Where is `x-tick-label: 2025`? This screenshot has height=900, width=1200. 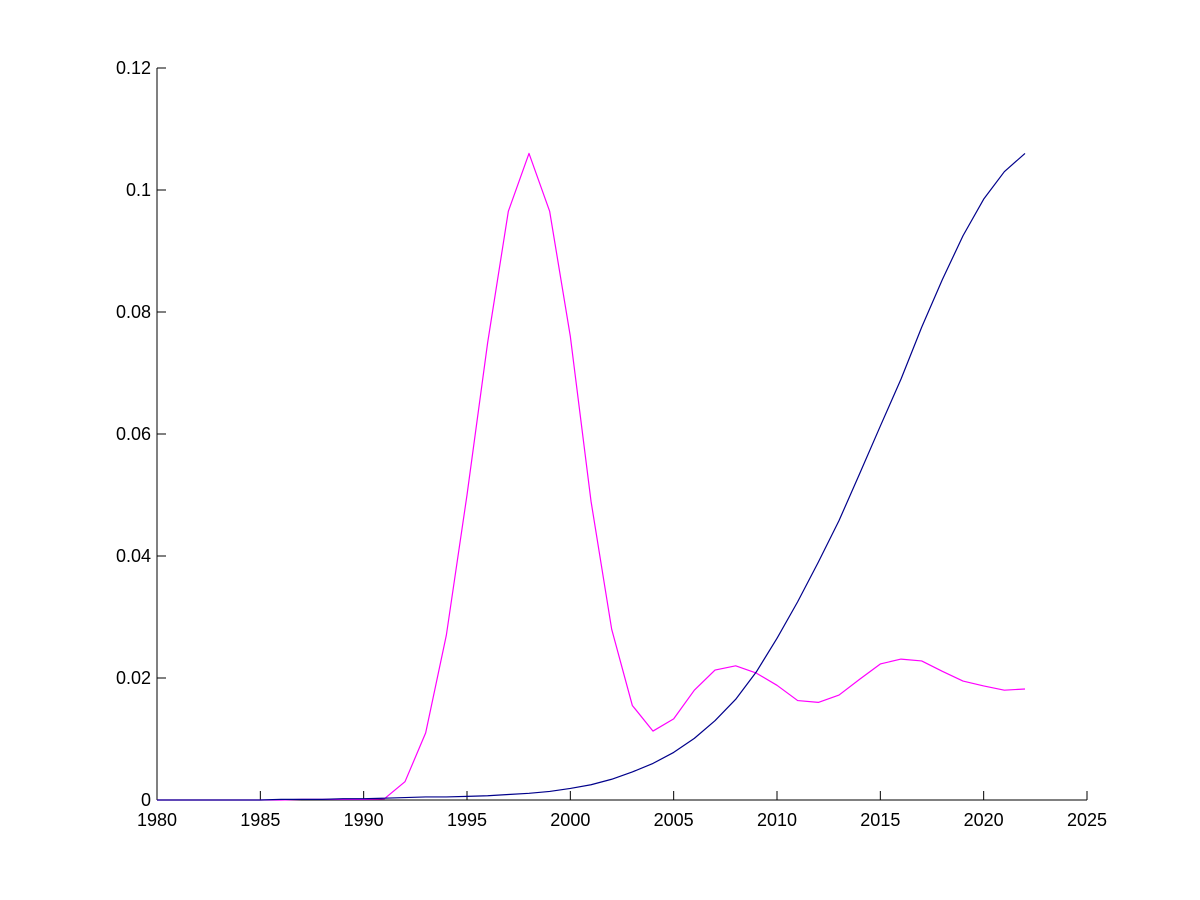 x-tick-label: 2025 is located at coordinates (1087, 820).